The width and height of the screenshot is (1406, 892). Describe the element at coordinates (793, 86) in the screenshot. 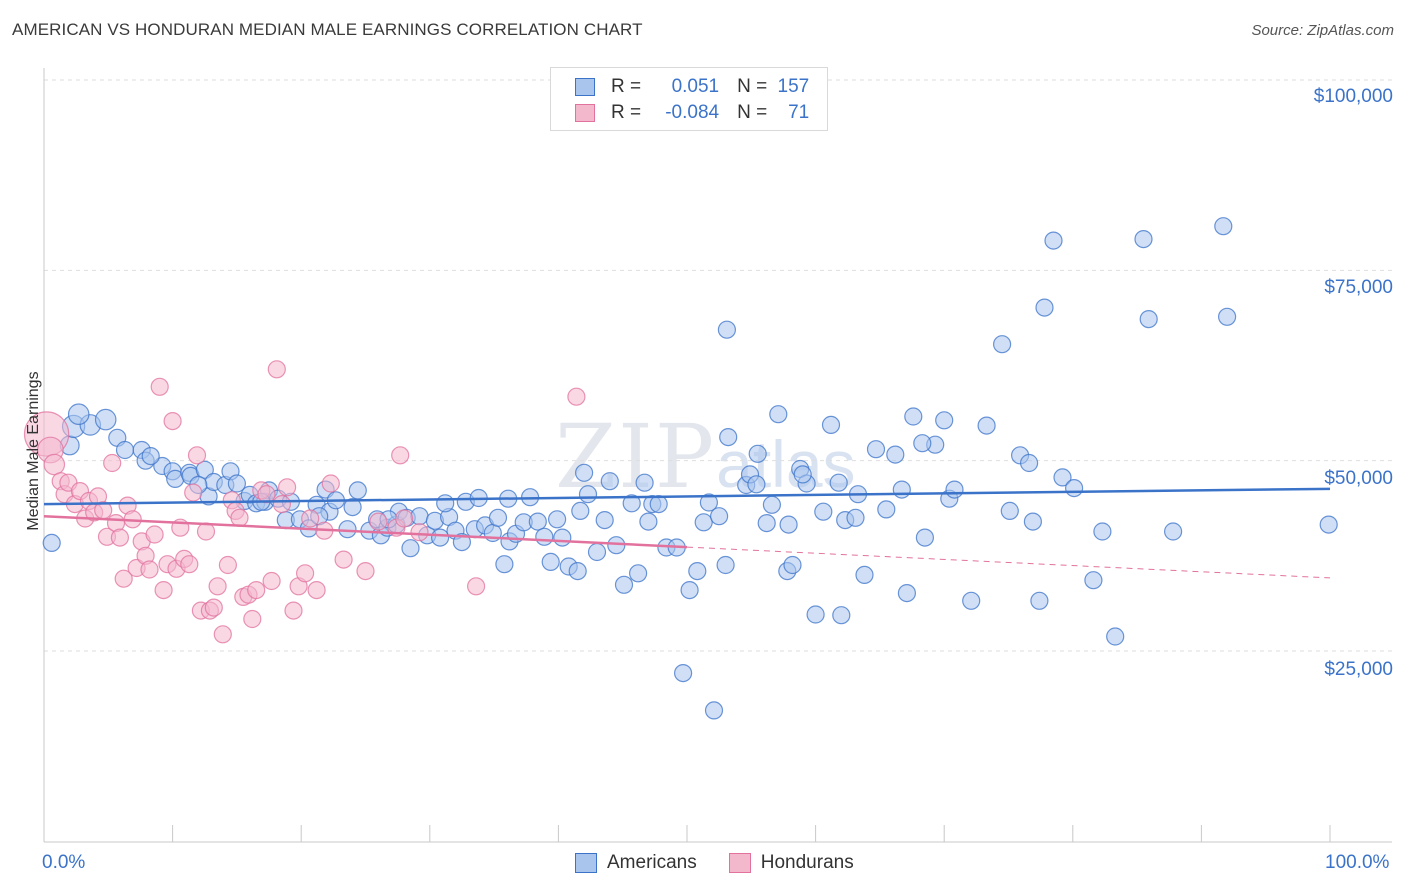

I see `legend-n-value-americans: 157` at that location.